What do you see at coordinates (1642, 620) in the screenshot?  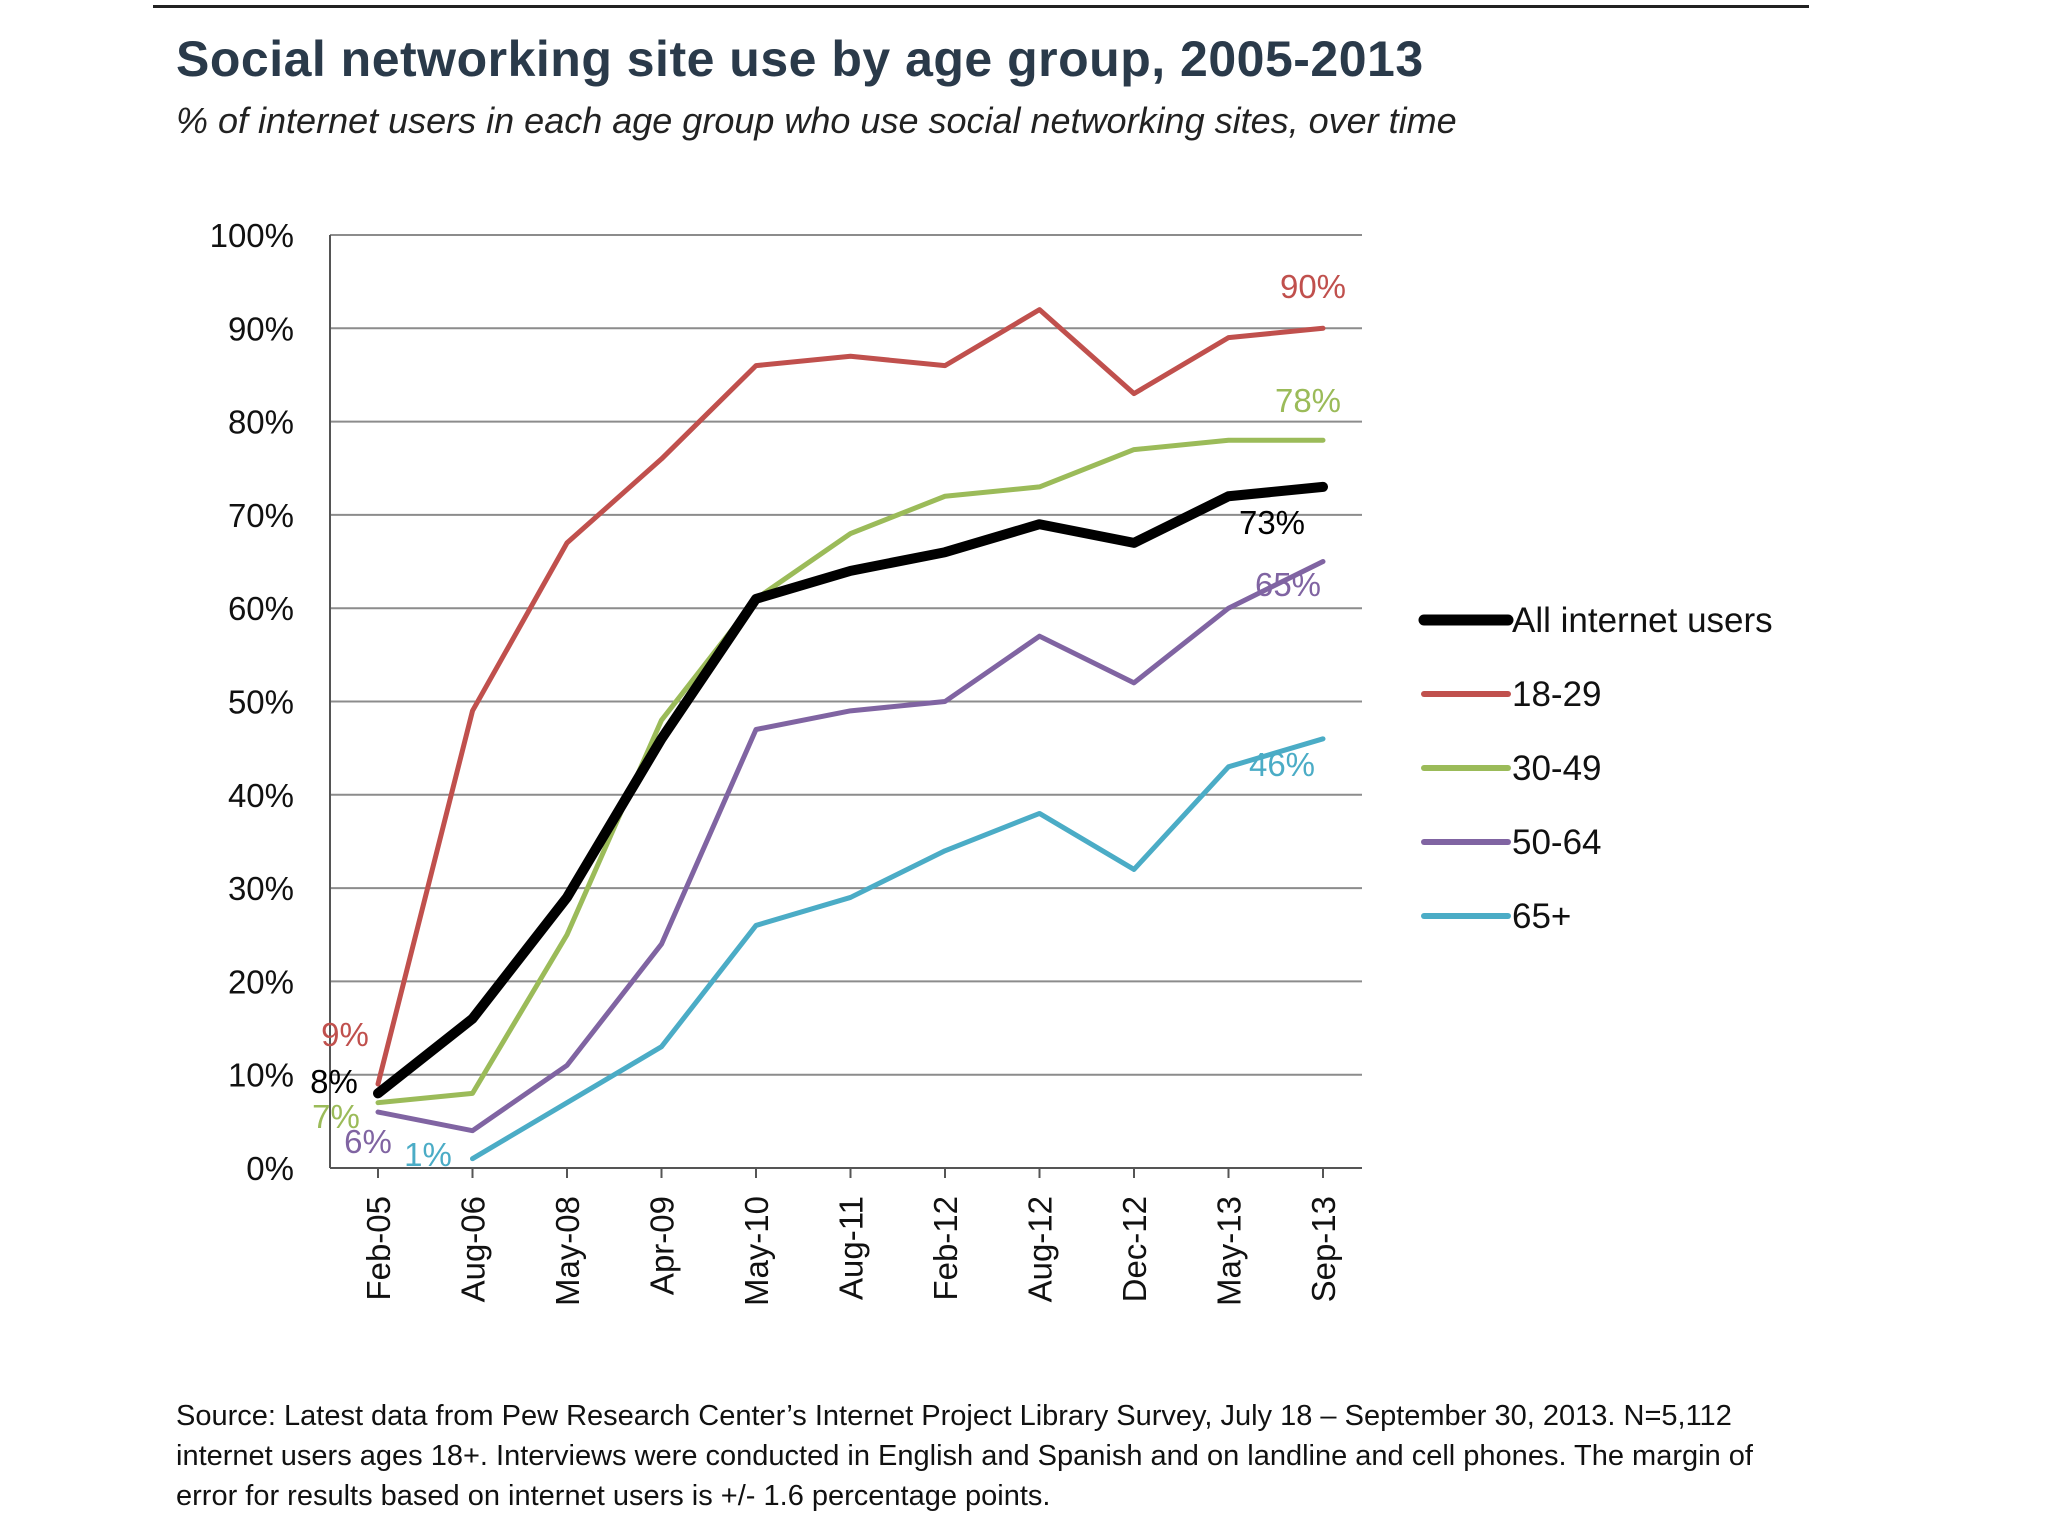 I see `legend-label: All internet users` at bounding box center [1642, 620].